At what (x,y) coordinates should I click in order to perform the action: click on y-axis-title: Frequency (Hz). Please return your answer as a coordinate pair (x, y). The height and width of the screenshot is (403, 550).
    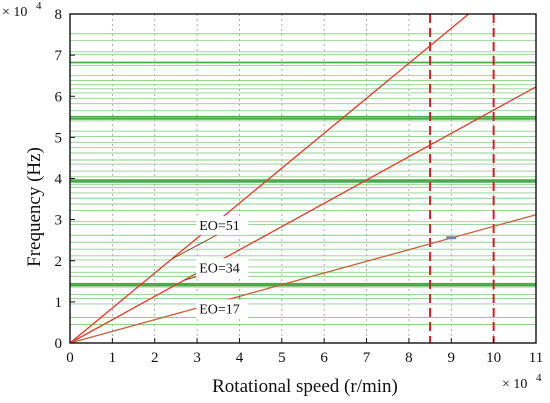
    Looking at the image, I should click on (34, 207).